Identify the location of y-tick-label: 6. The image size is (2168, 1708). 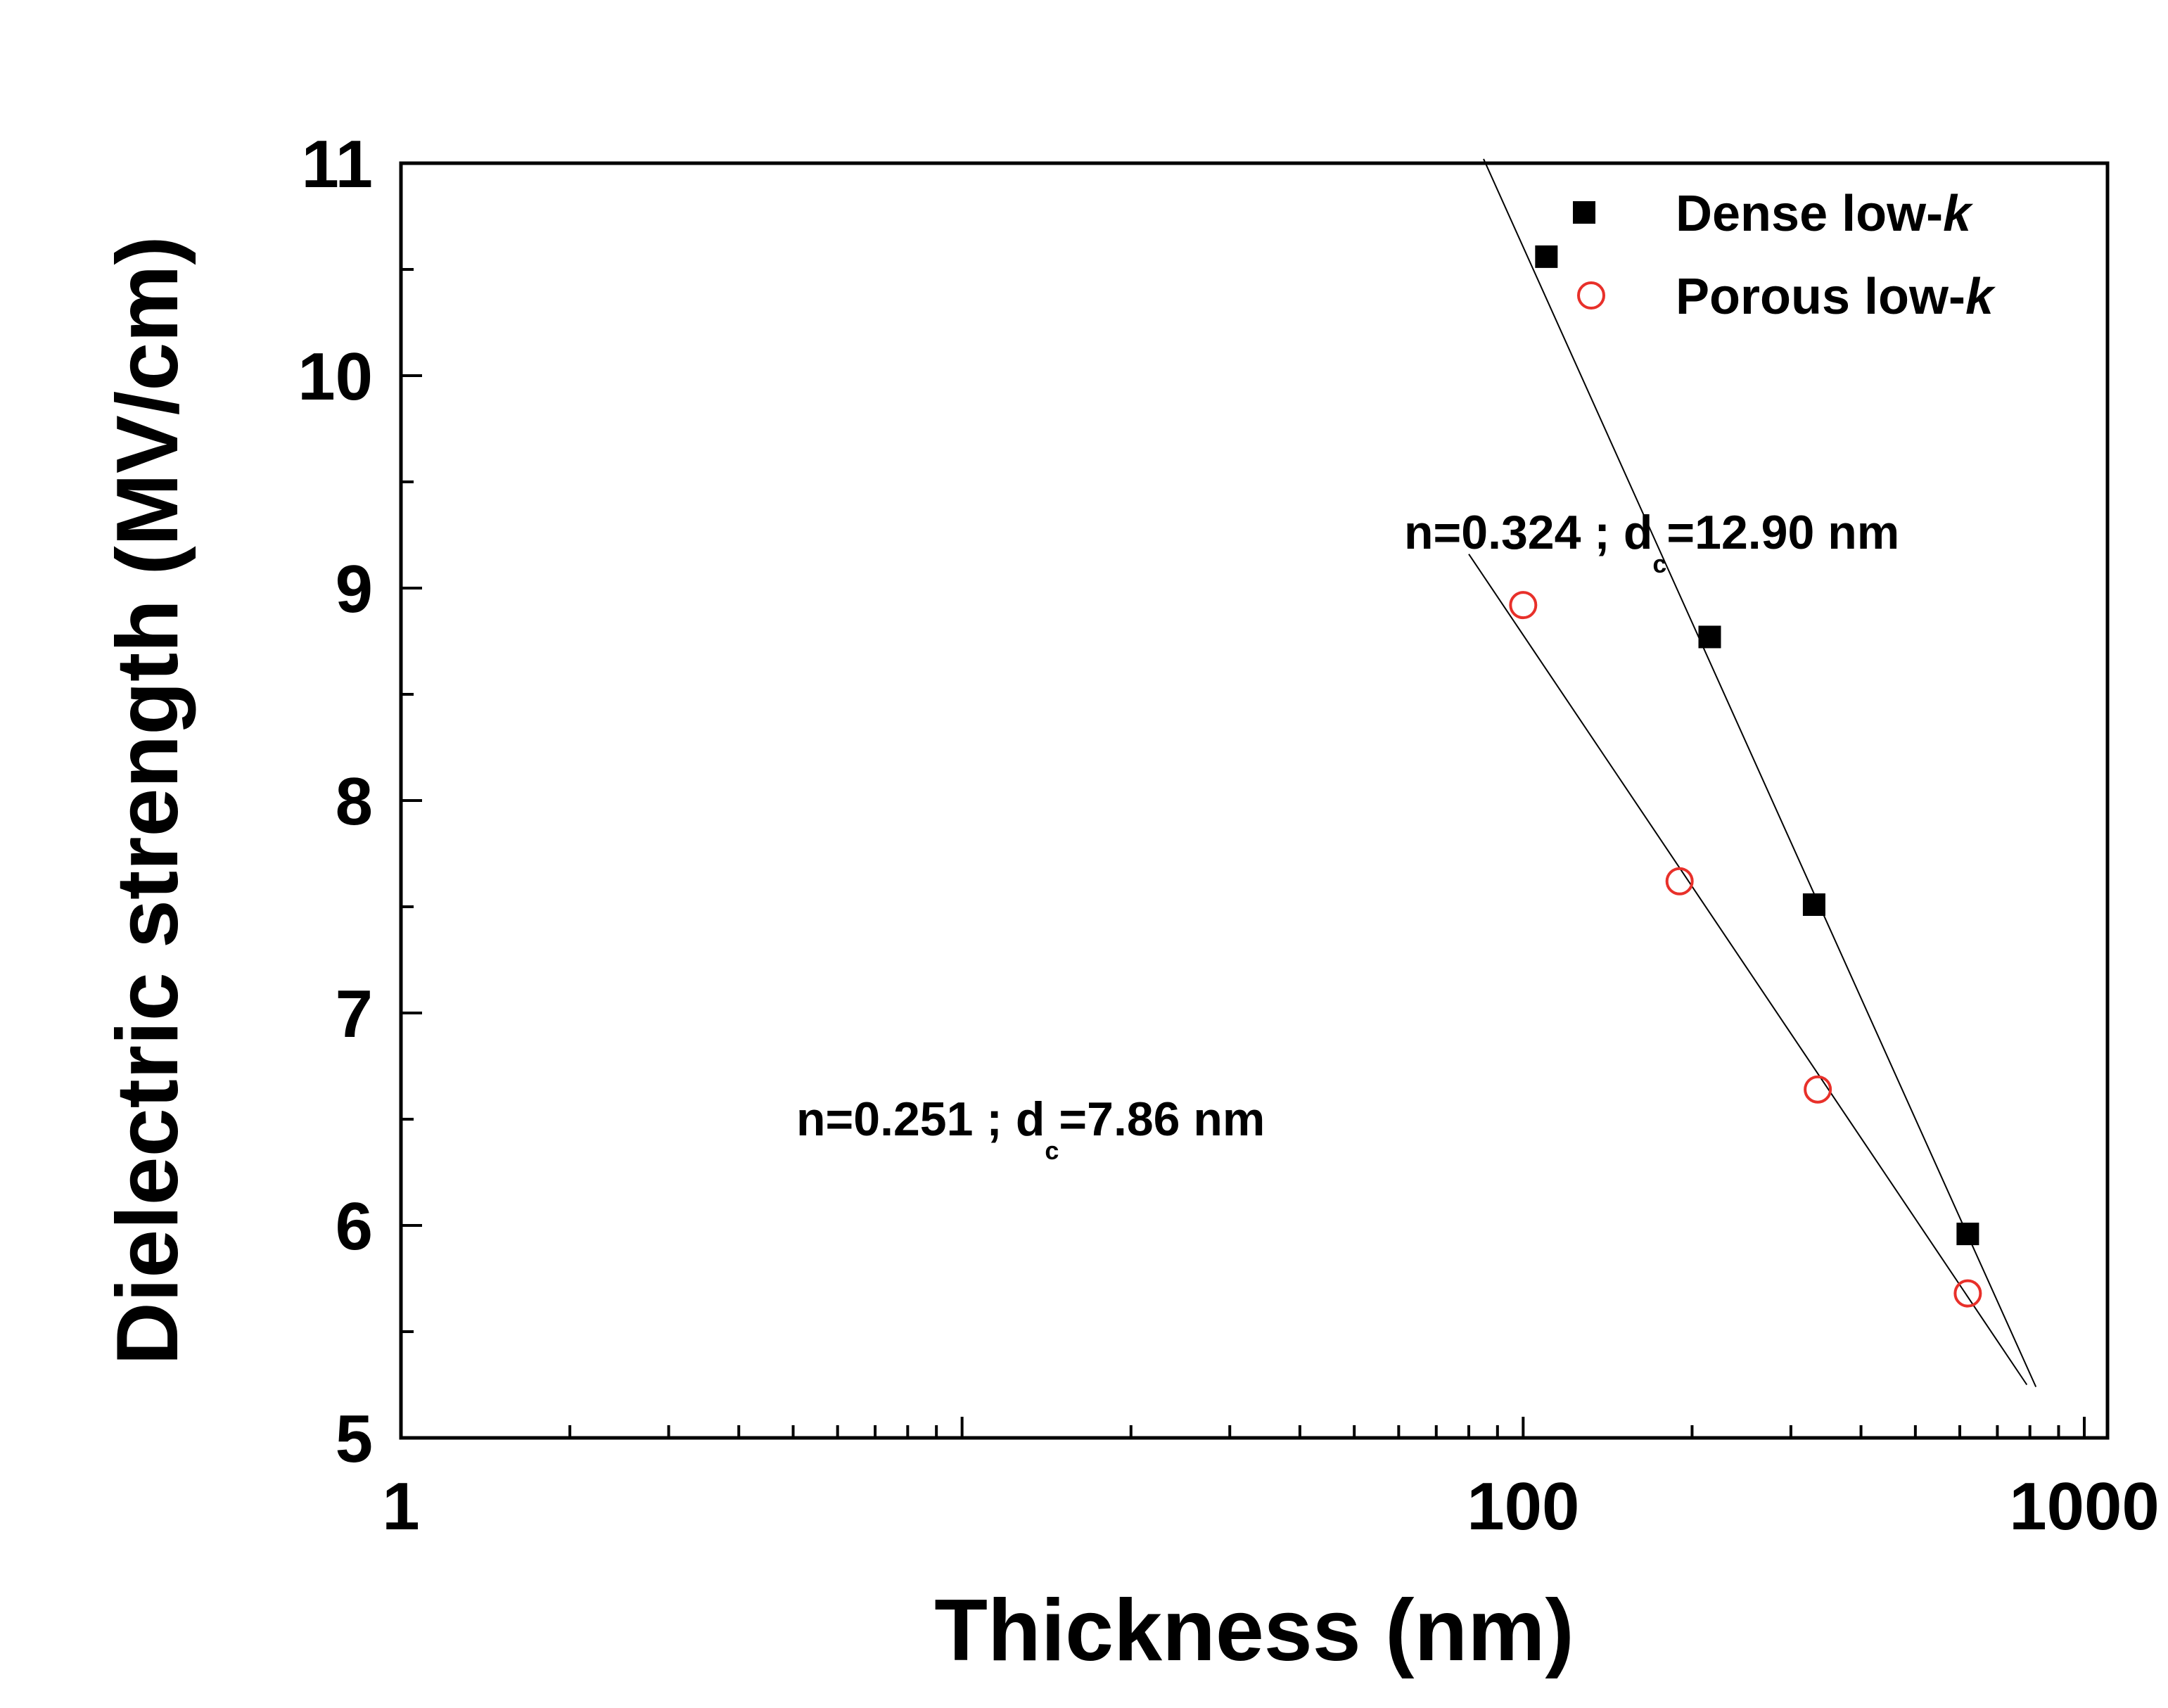
(354, 1226).